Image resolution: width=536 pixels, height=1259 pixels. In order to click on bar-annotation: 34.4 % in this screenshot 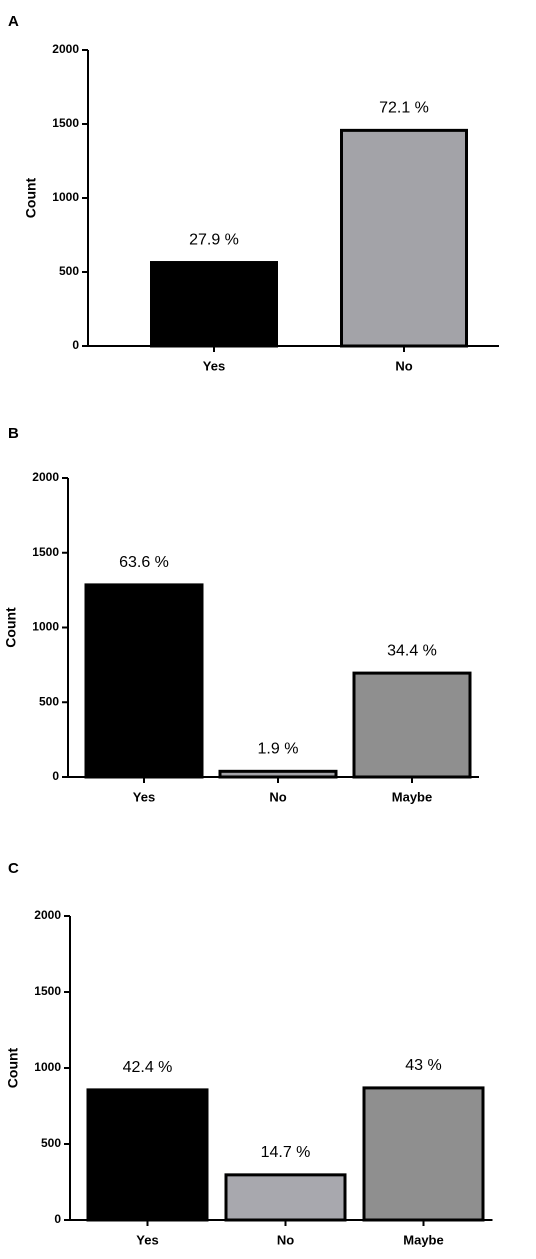, I will do `click(412, 650)`.